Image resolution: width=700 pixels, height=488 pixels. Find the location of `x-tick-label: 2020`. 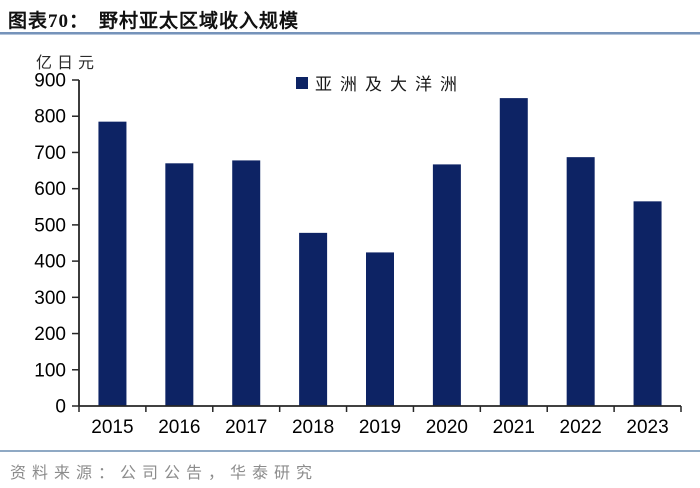

x-tick-label: 2020 is located at coordinates (447, 427).